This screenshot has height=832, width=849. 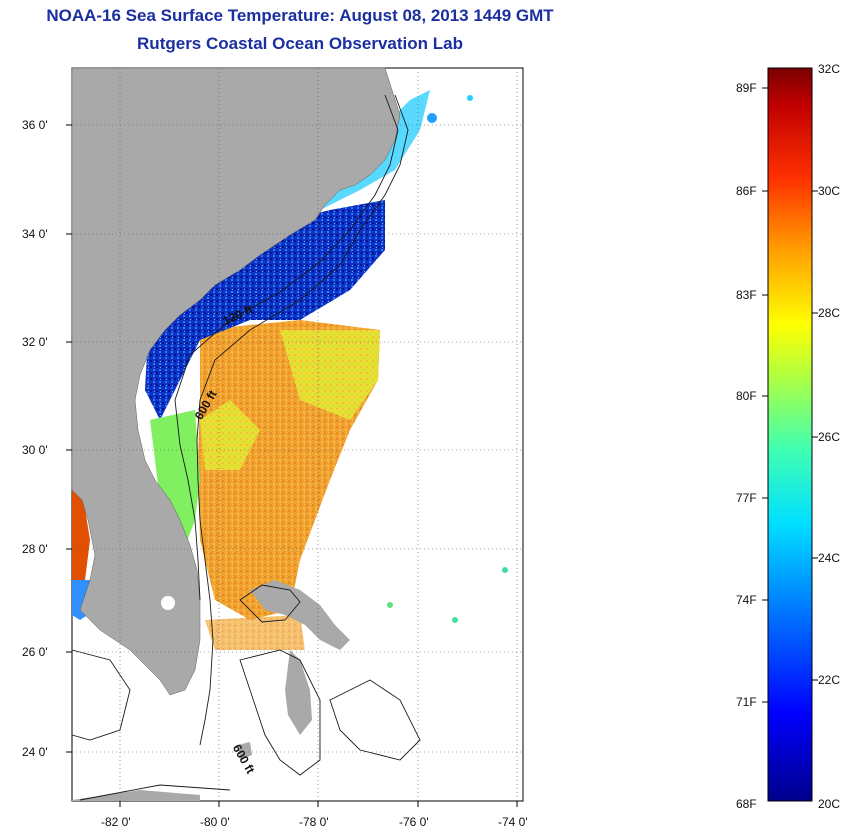 I want to click on lat-label: 36 0', so click(x=35, y=125).